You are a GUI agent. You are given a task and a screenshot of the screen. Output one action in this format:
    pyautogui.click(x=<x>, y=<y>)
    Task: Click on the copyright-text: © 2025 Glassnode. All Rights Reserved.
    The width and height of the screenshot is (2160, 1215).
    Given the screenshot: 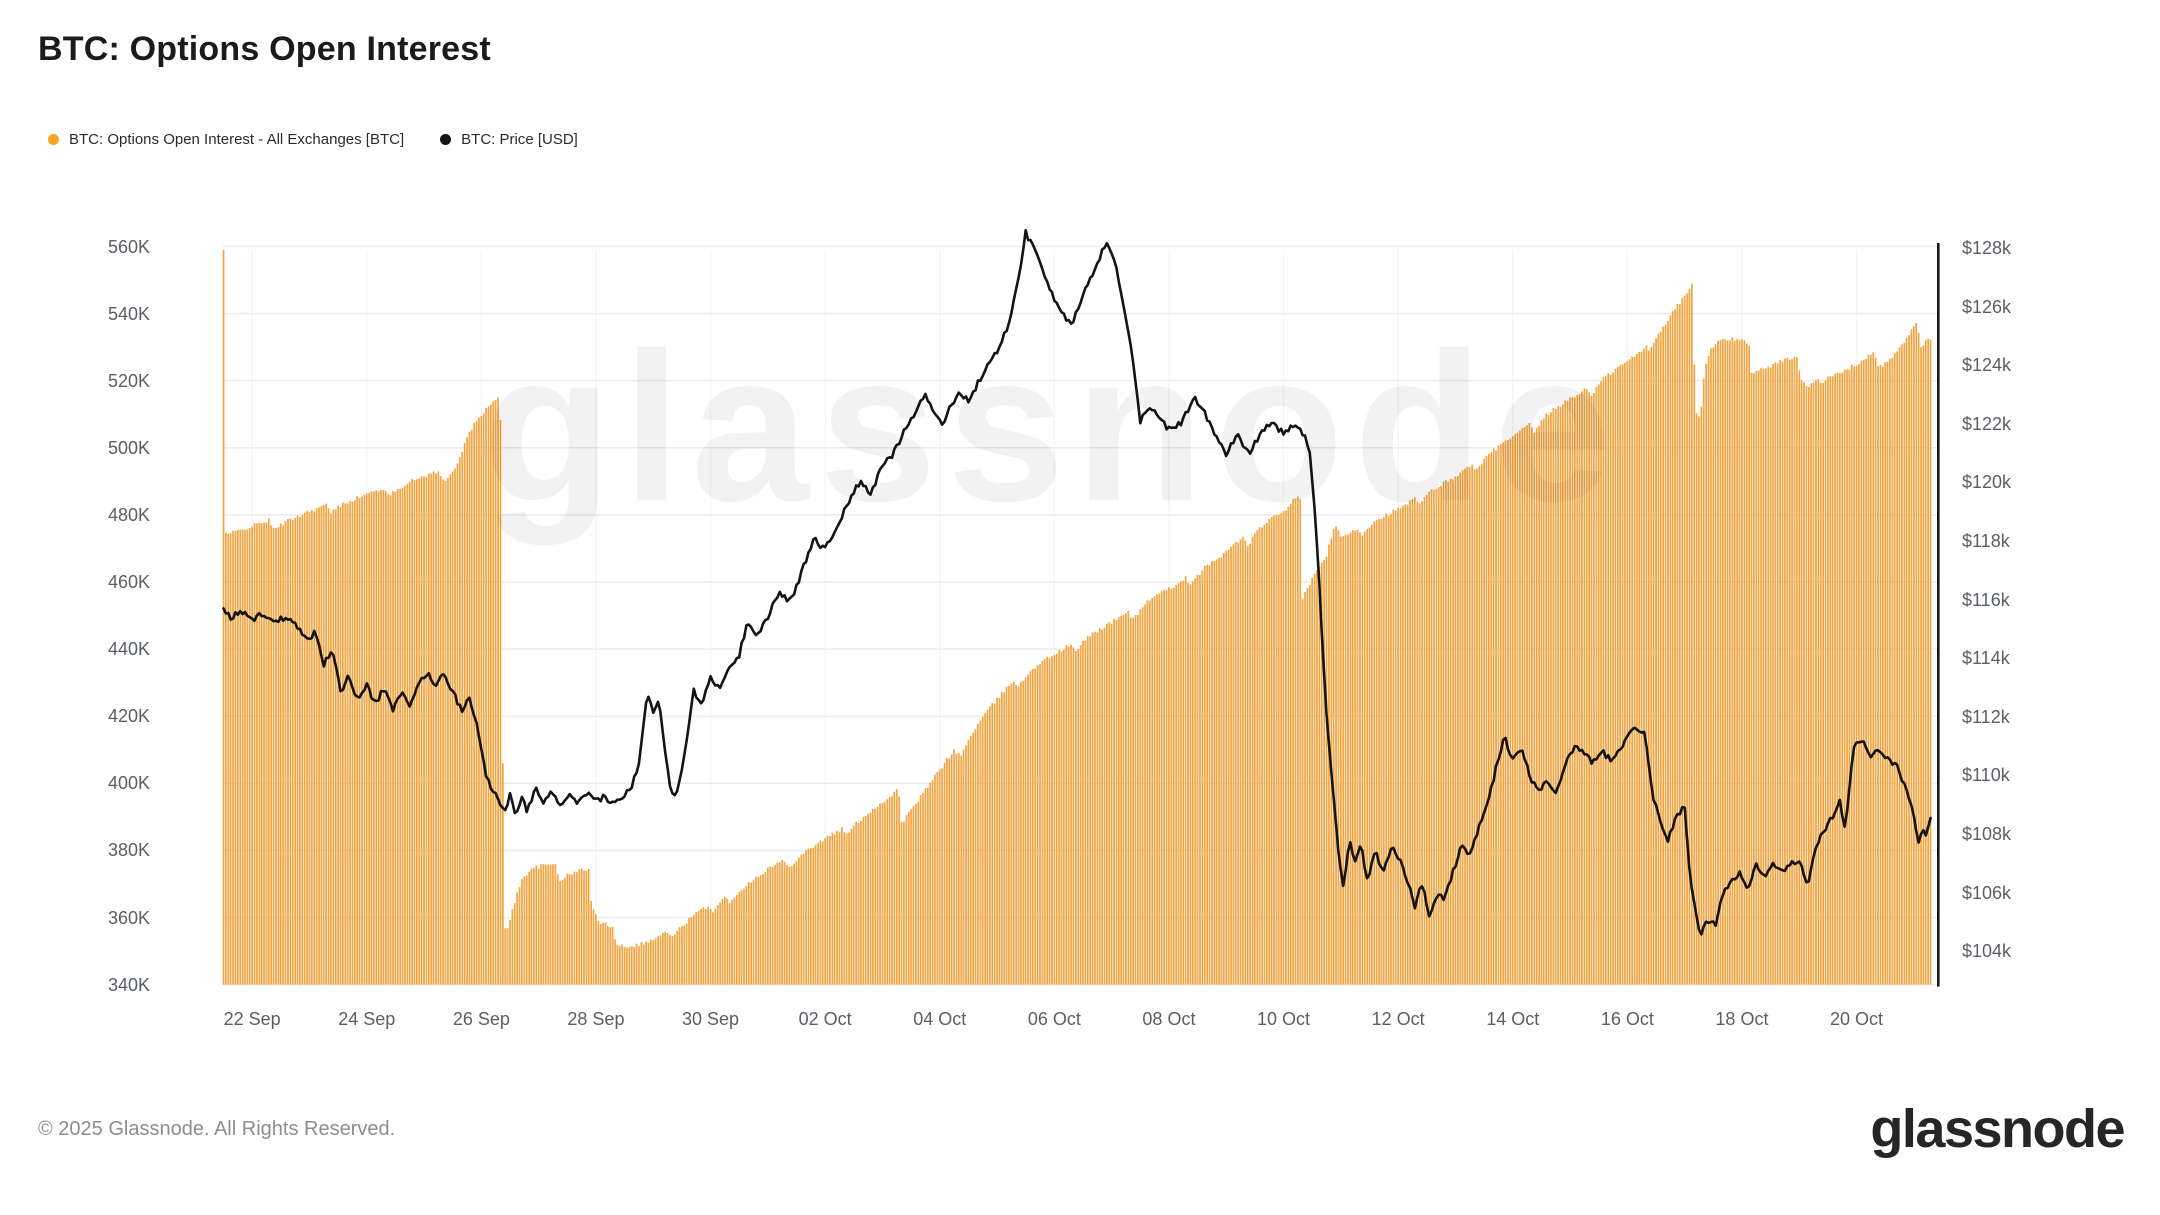 What is the action you would take?
    pyautogui.click(x=217, y=1129)
    